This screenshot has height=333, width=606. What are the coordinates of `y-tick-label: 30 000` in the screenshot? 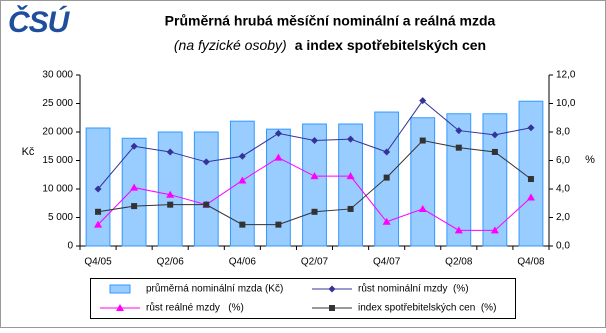 It's located at (57, 75).